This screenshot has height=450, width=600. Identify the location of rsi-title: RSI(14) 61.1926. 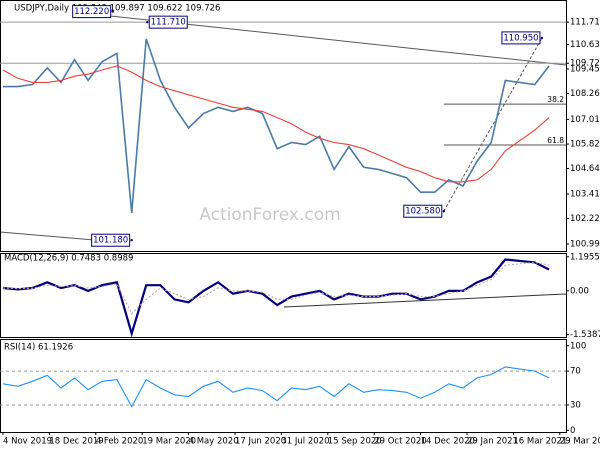
(38, 348).